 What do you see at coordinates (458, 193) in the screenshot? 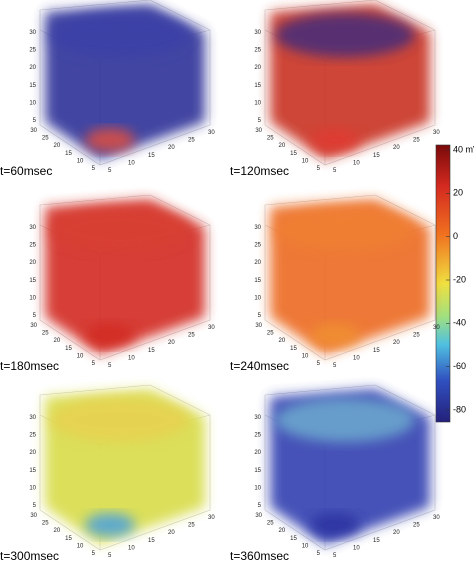
I see `colorbar-tick-label: 20` at bounding box center [458, 193].